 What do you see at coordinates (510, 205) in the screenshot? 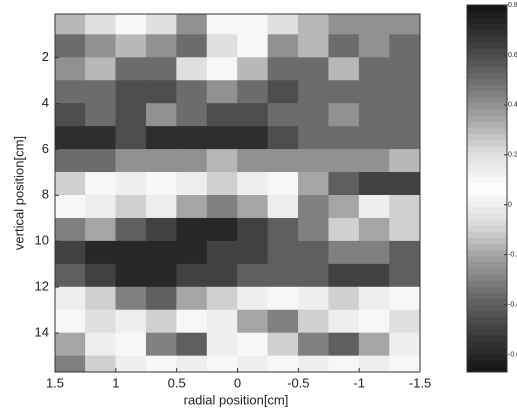
I see `colorbar-tick-label: 0` at bounding box center [510, 205].